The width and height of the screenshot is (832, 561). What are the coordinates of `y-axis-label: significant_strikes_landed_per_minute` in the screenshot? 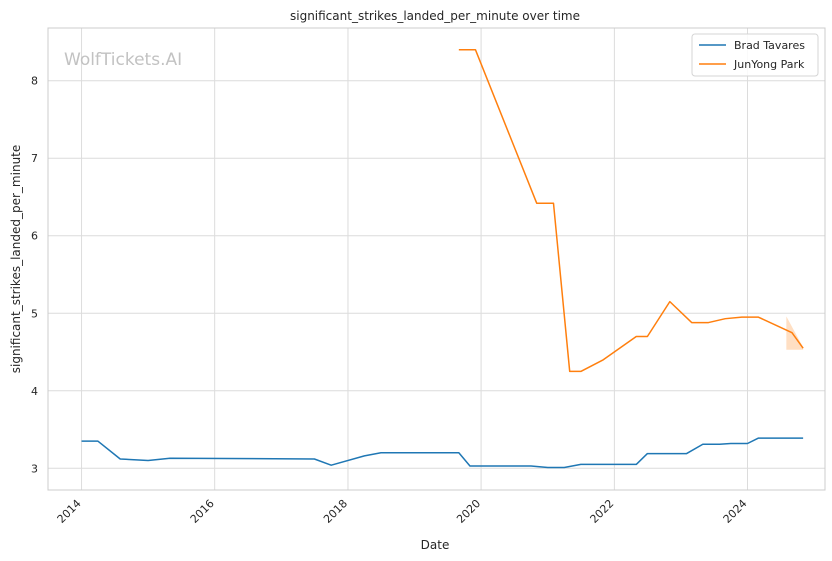 It's located at (16, 259).